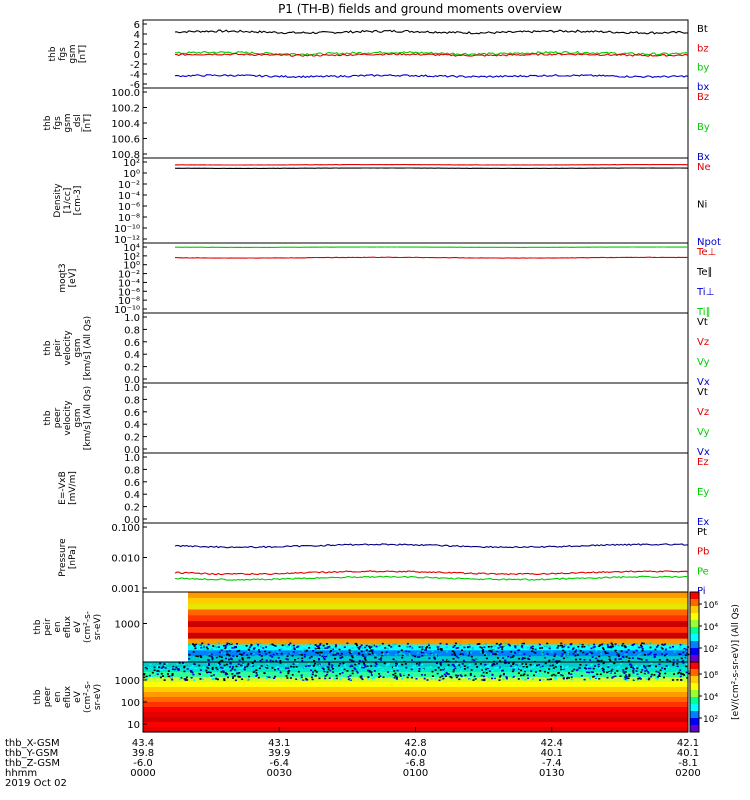 The width and height of the screenshot is (750, 800). What do you see at coordinates (125, 559) in the screenshot?
I see `y-tick-label: 0.010` at bounding box center [125, 559].